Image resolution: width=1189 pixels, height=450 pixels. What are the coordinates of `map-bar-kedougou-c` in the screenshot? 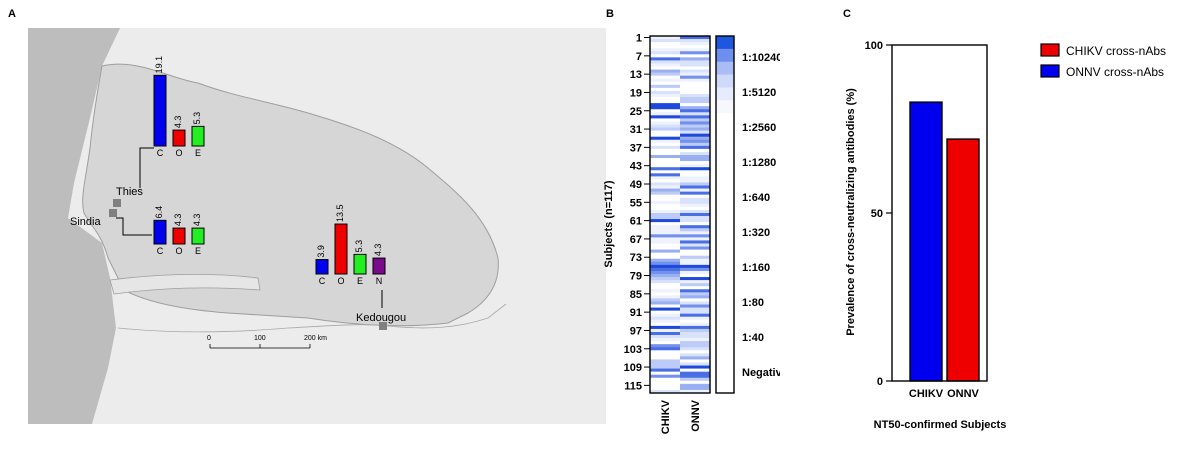 It's located at (322, 267).